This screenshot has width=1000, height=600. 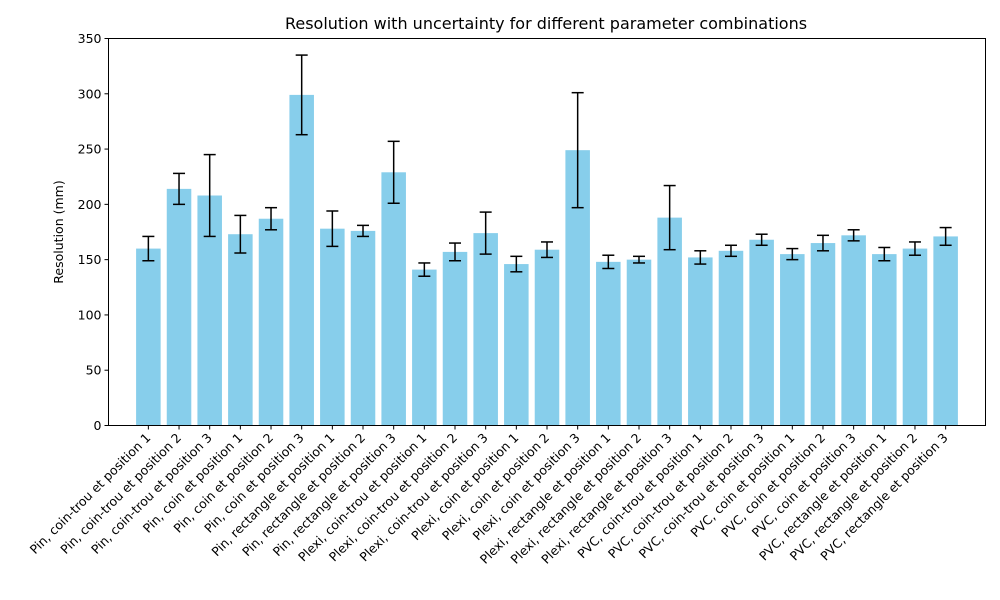 I want to click on y-tick-label: 200, so click(x=90, y=204).